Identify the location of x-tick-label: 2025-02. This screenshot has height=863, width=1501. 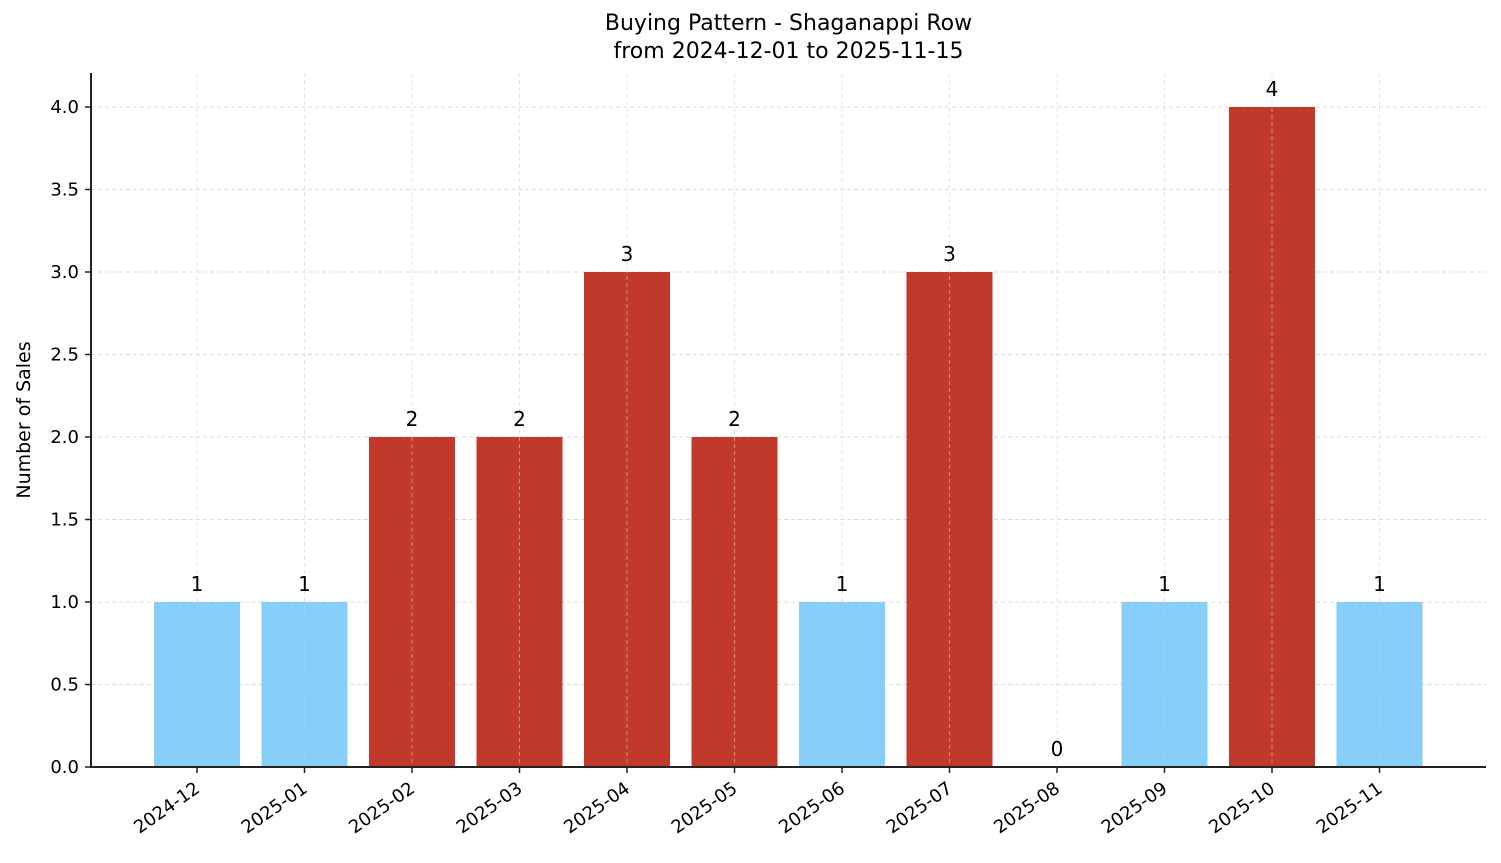
(382, 808).